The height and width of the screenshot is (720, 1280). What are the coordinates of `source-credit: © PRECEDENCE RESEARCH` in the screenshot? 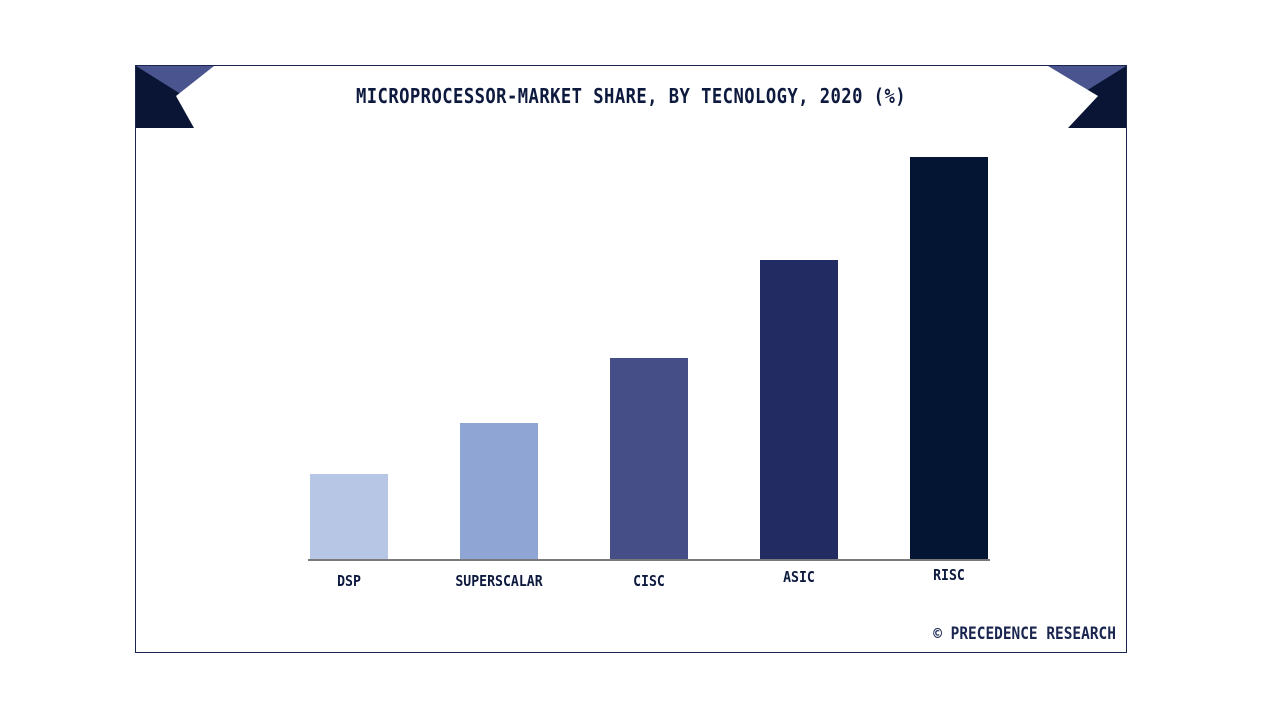 It's located at (1024, 634).